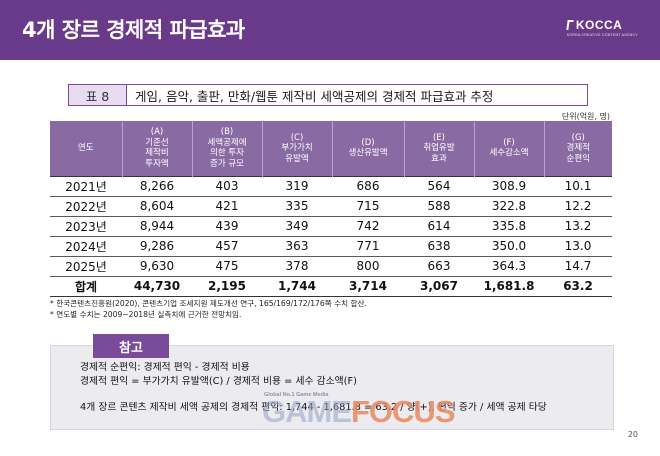 The width and height of the screenshot is (660, 456). Describe the element at coordinates (368, 153) in the screenshot. I see `column-header-line: 생산유발액` at that location.